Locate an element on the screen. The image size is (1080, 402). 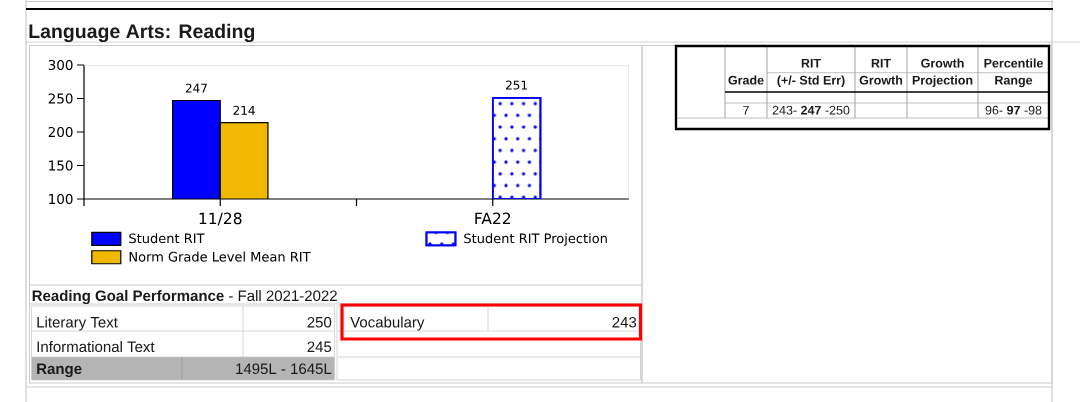
x-tick-label: 11/28 is located at coordinates (220, 219).